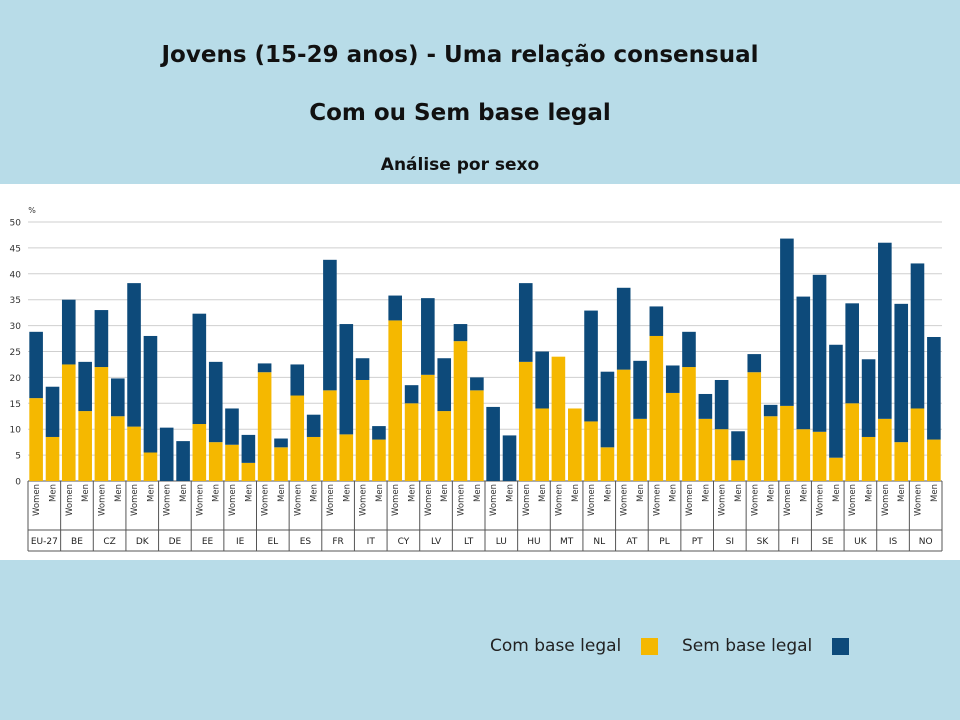  Describe the element at coordinates (555, 646) in the screenshot. I see `legend-label-com: Com base legal` at that location.